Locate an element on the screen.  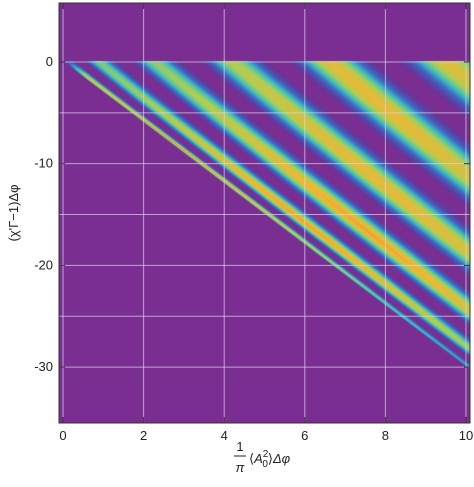
y-tick-label: -10 is located at coordinates (43, 163).